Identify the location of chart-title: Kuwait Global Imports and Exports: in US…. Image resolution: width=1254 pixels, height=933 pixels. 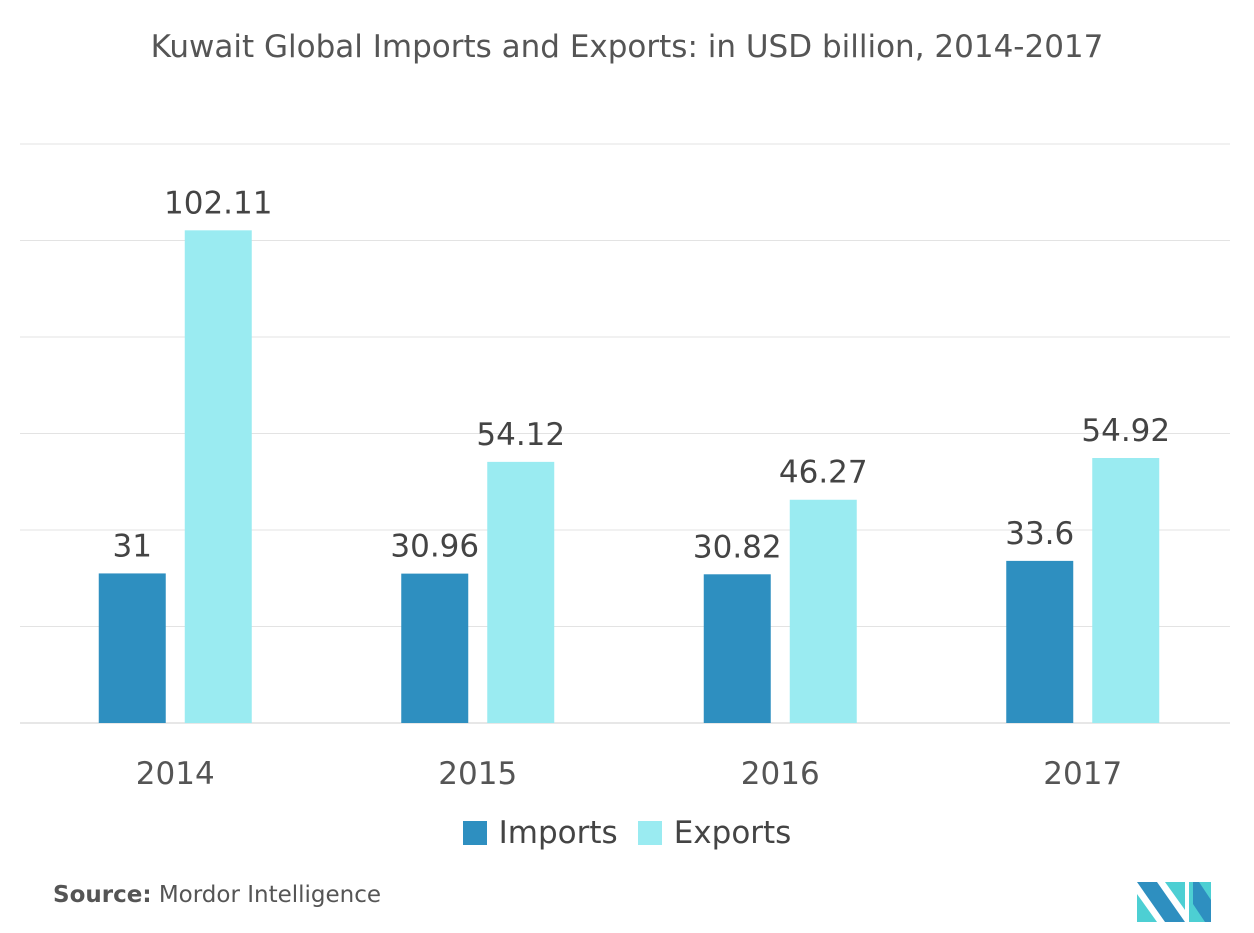
(627, 47).